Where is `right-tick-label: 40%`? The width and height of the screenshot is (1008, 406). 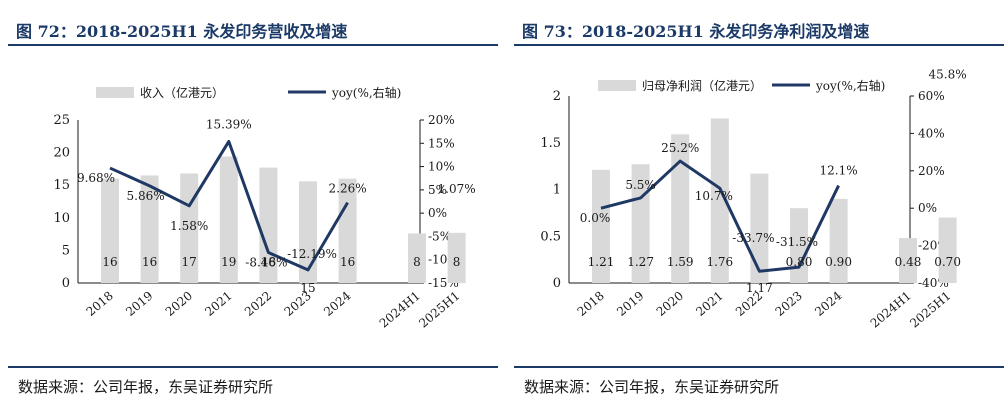 right-tick-label: 40% is located at coordinates (931, 133).